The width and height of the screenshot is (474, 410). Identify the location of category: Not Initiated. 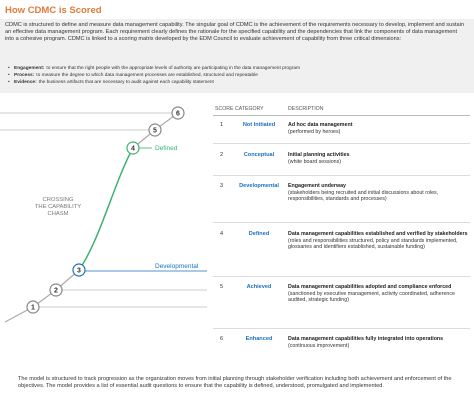
(259, 125).